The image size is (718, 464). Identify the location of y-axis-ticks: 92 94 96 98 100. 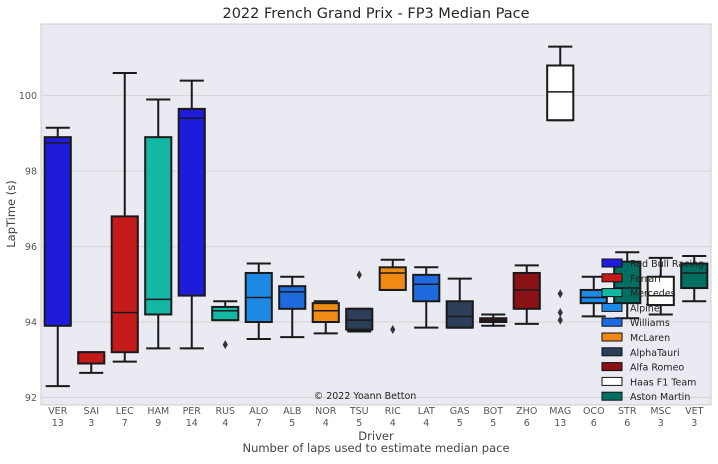
(28, 247).